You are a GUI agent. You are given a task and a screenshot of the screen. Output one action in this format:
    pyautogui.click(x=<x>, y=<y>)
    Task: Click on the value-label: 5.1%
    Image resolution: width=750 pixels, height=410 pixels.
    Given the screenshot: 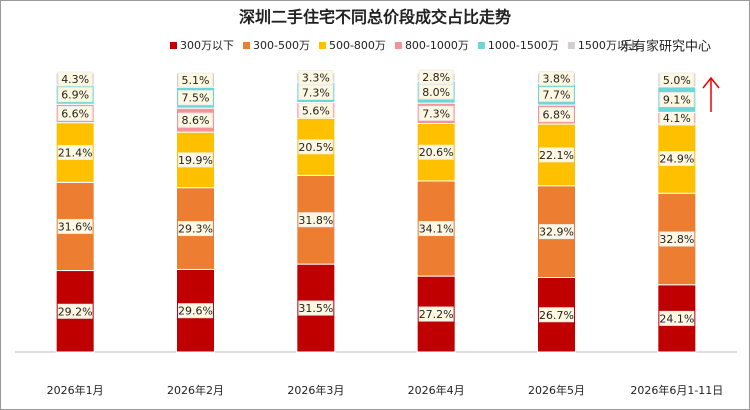 What is the action you would take?
    pyautogui.click(x=196, y=80)
    